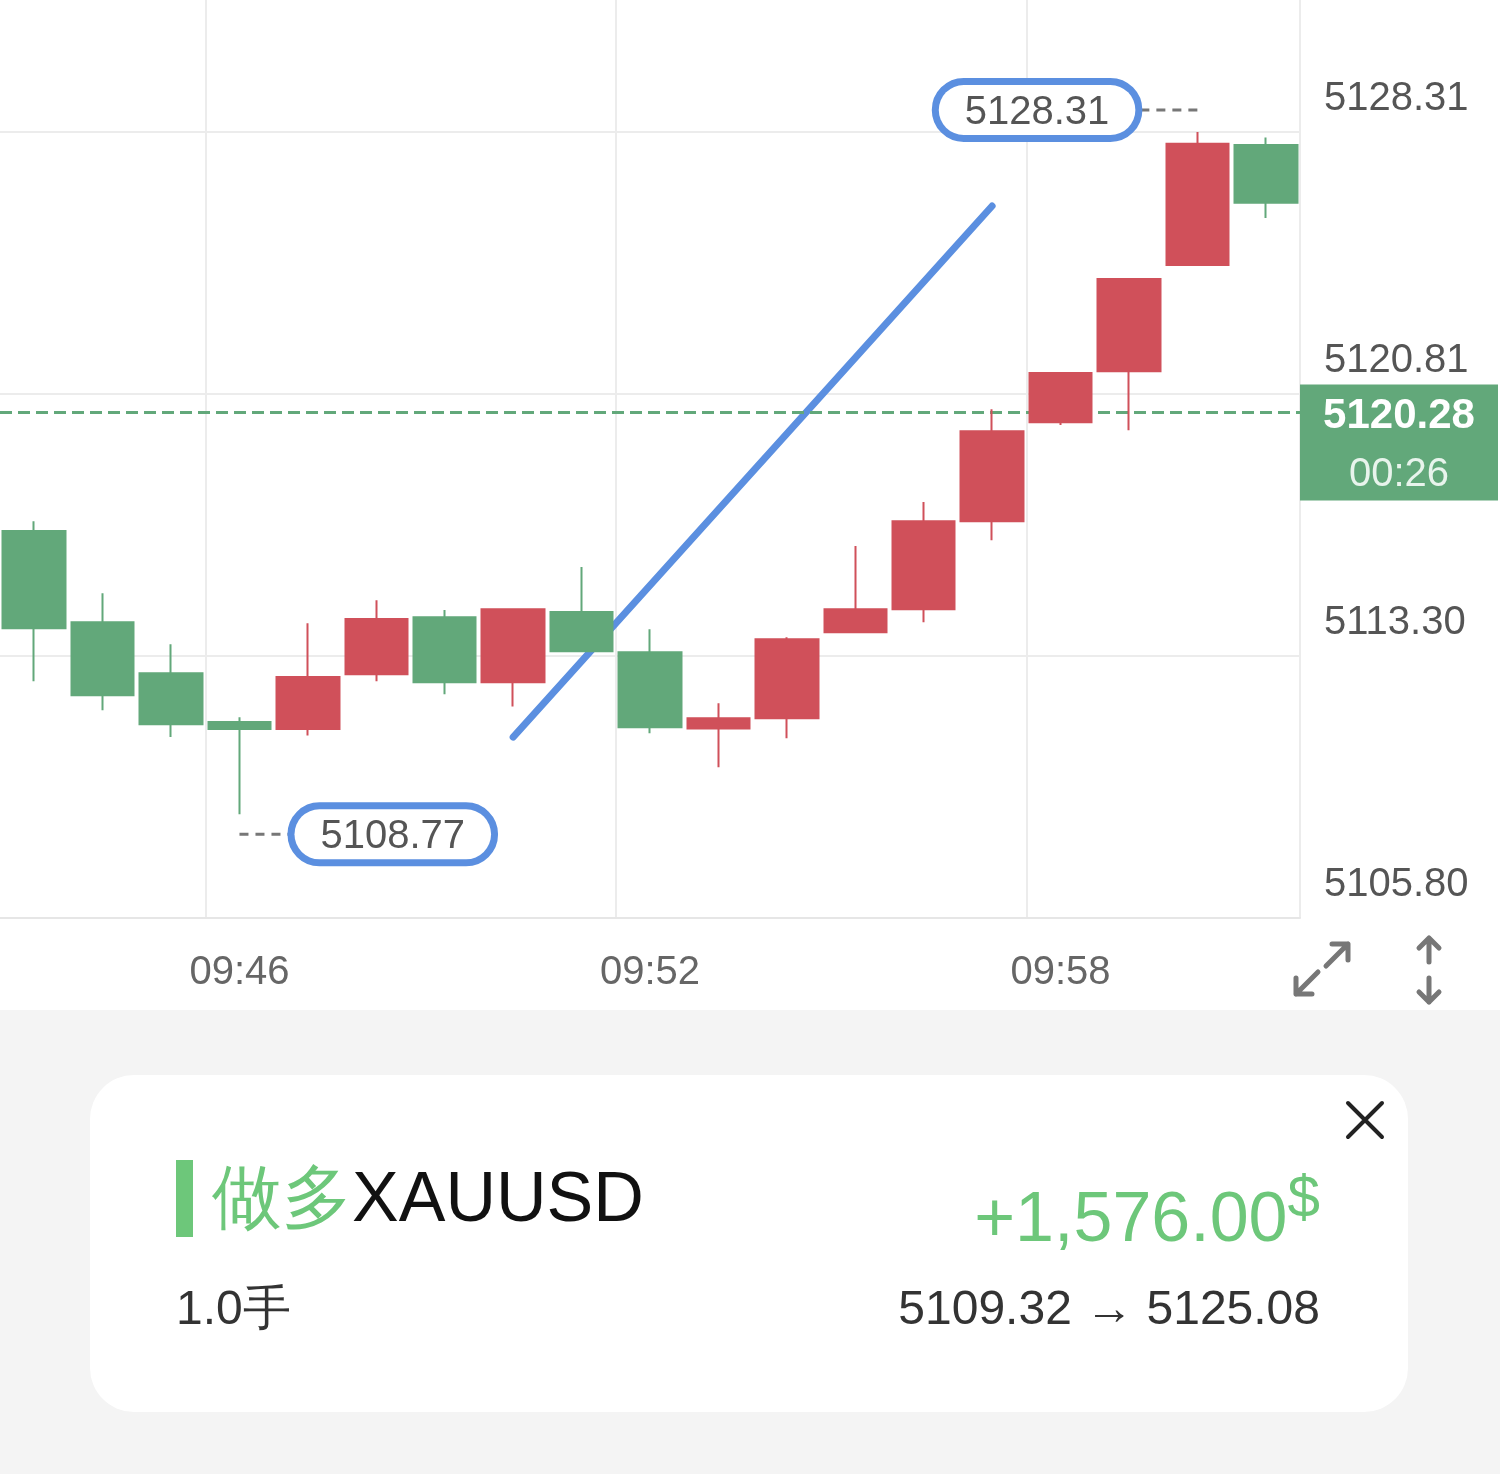 The image size is (1500, 1474). What do you see at coordinates (233, 1308) in the screenshot?
I see `text: 1.0手` at bounding box center [233, 1308].